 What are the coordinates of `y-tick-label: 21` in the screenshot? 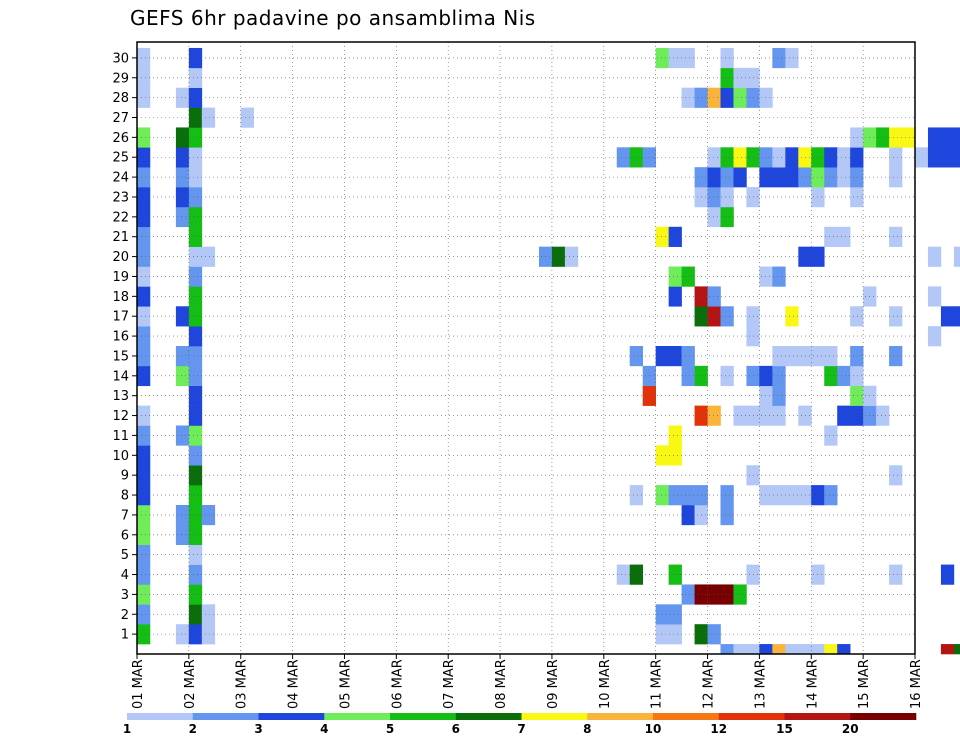 It's located at (120, 237).